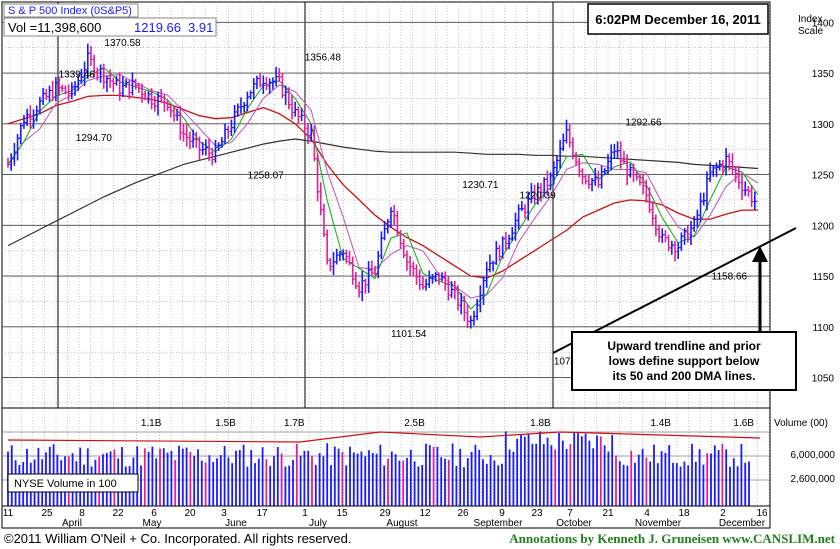 The width and height of the screenshot is (840, 549). What do you see at coordinates (502, 513) in the screenshot?
I see `date-day-label: 9` at bounding box center [502, 513].